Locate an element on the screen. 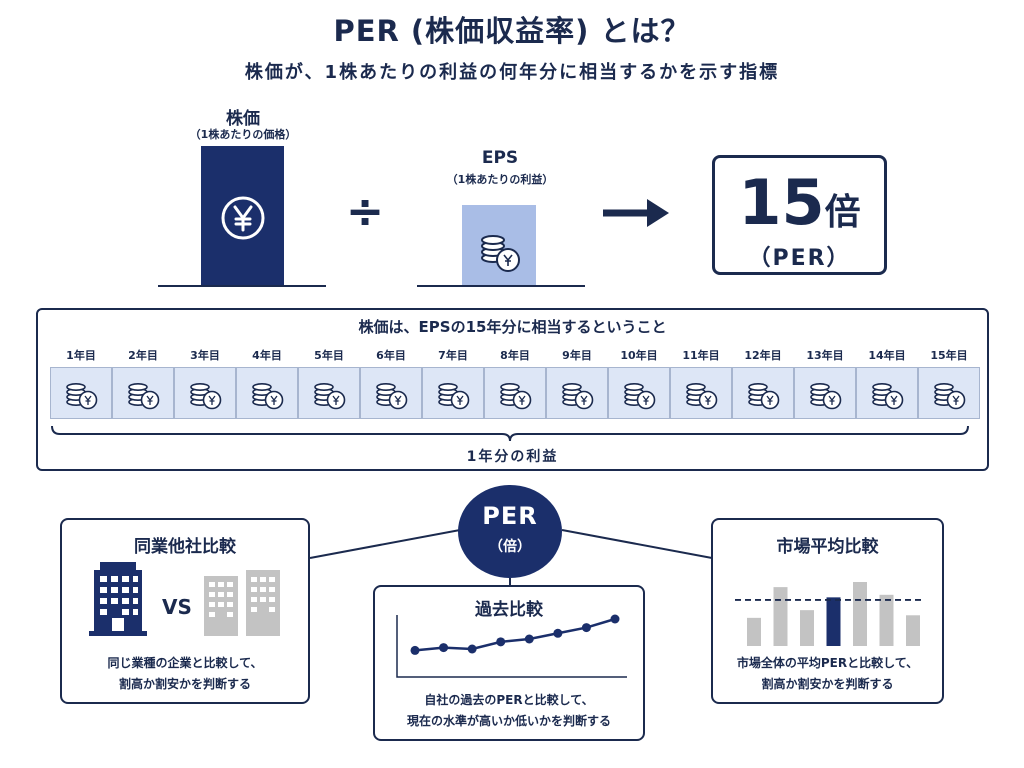 The image size is (1024, 768). market-bar-chart is located at coordinates (829, 614).